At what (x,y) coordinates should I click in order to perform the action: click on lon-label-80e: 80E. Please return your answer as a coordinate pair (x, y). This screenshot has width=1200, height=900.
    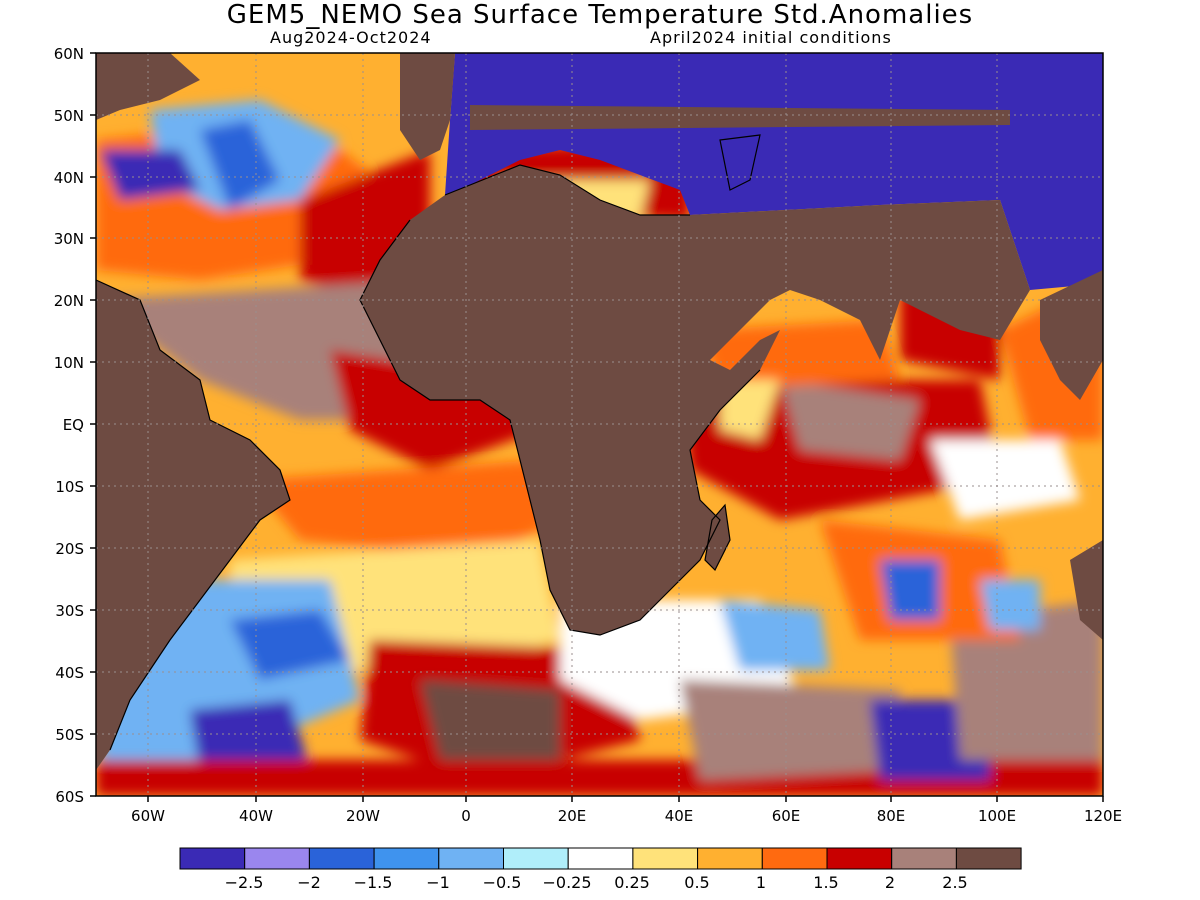
    Looking at the image, I should click on (891, 816).